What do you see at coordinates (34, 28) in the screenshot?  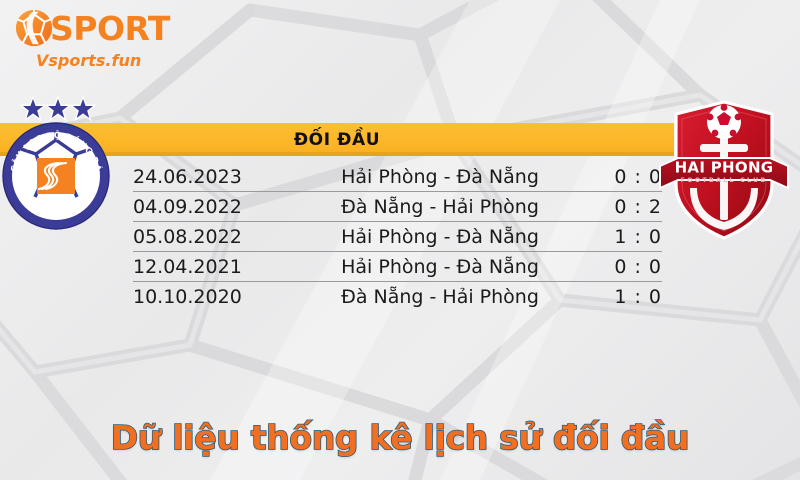 I see `football-icon` at bounding box center [34, 28].